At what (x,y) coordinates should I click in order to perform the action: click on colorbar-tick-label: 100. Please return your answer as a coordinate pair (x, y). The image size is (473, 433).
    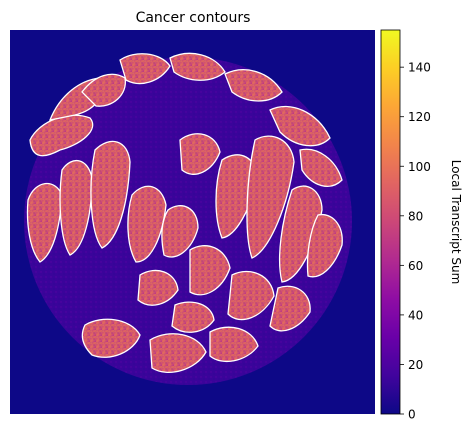
    Looking at the image, I should click on (419, 167).